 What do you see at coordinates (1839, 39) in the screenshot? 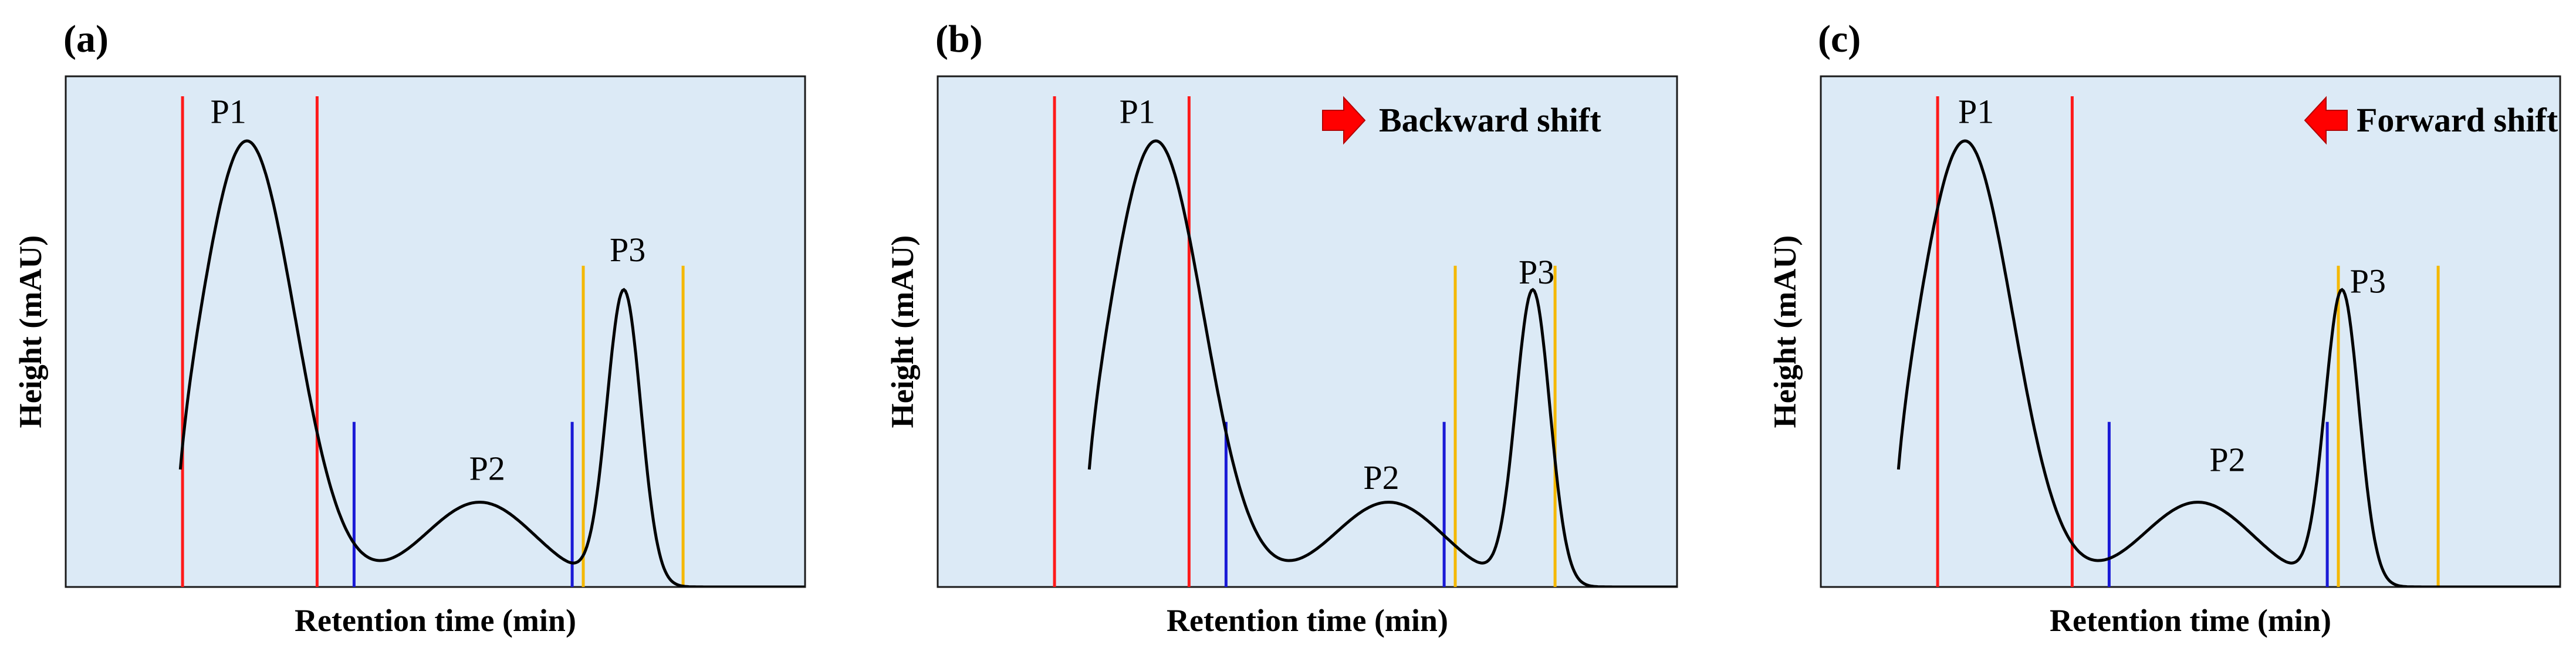
I see `panel-label: (c)` at bounding box center [1839, 39].